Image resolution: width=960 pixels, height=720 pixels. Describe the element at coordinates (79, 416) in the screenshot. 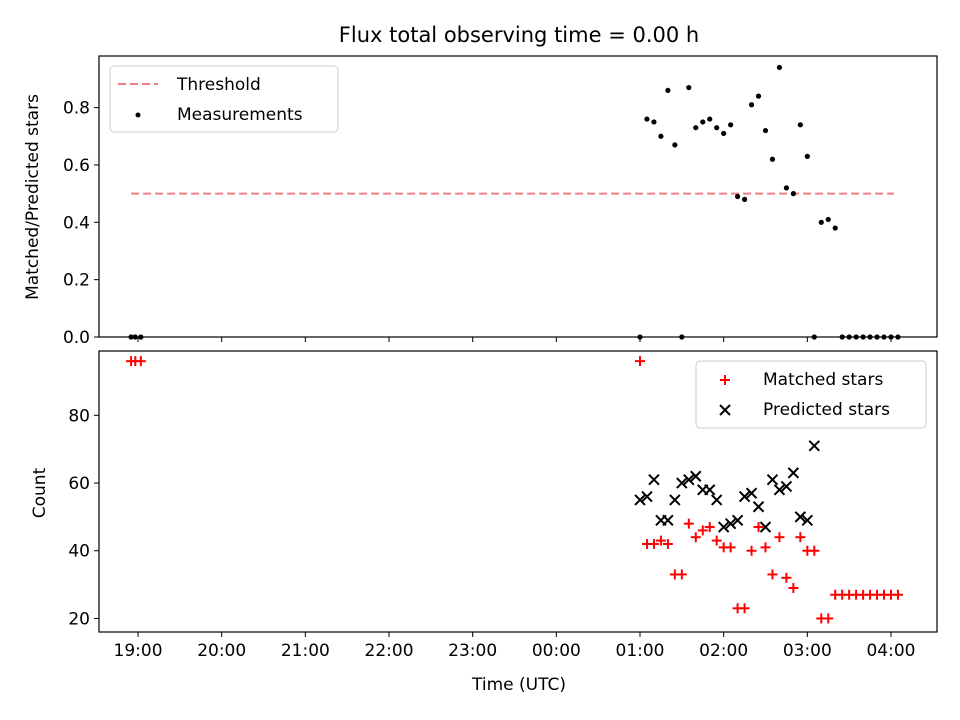

I see `y-tick-label: 80` at that location.